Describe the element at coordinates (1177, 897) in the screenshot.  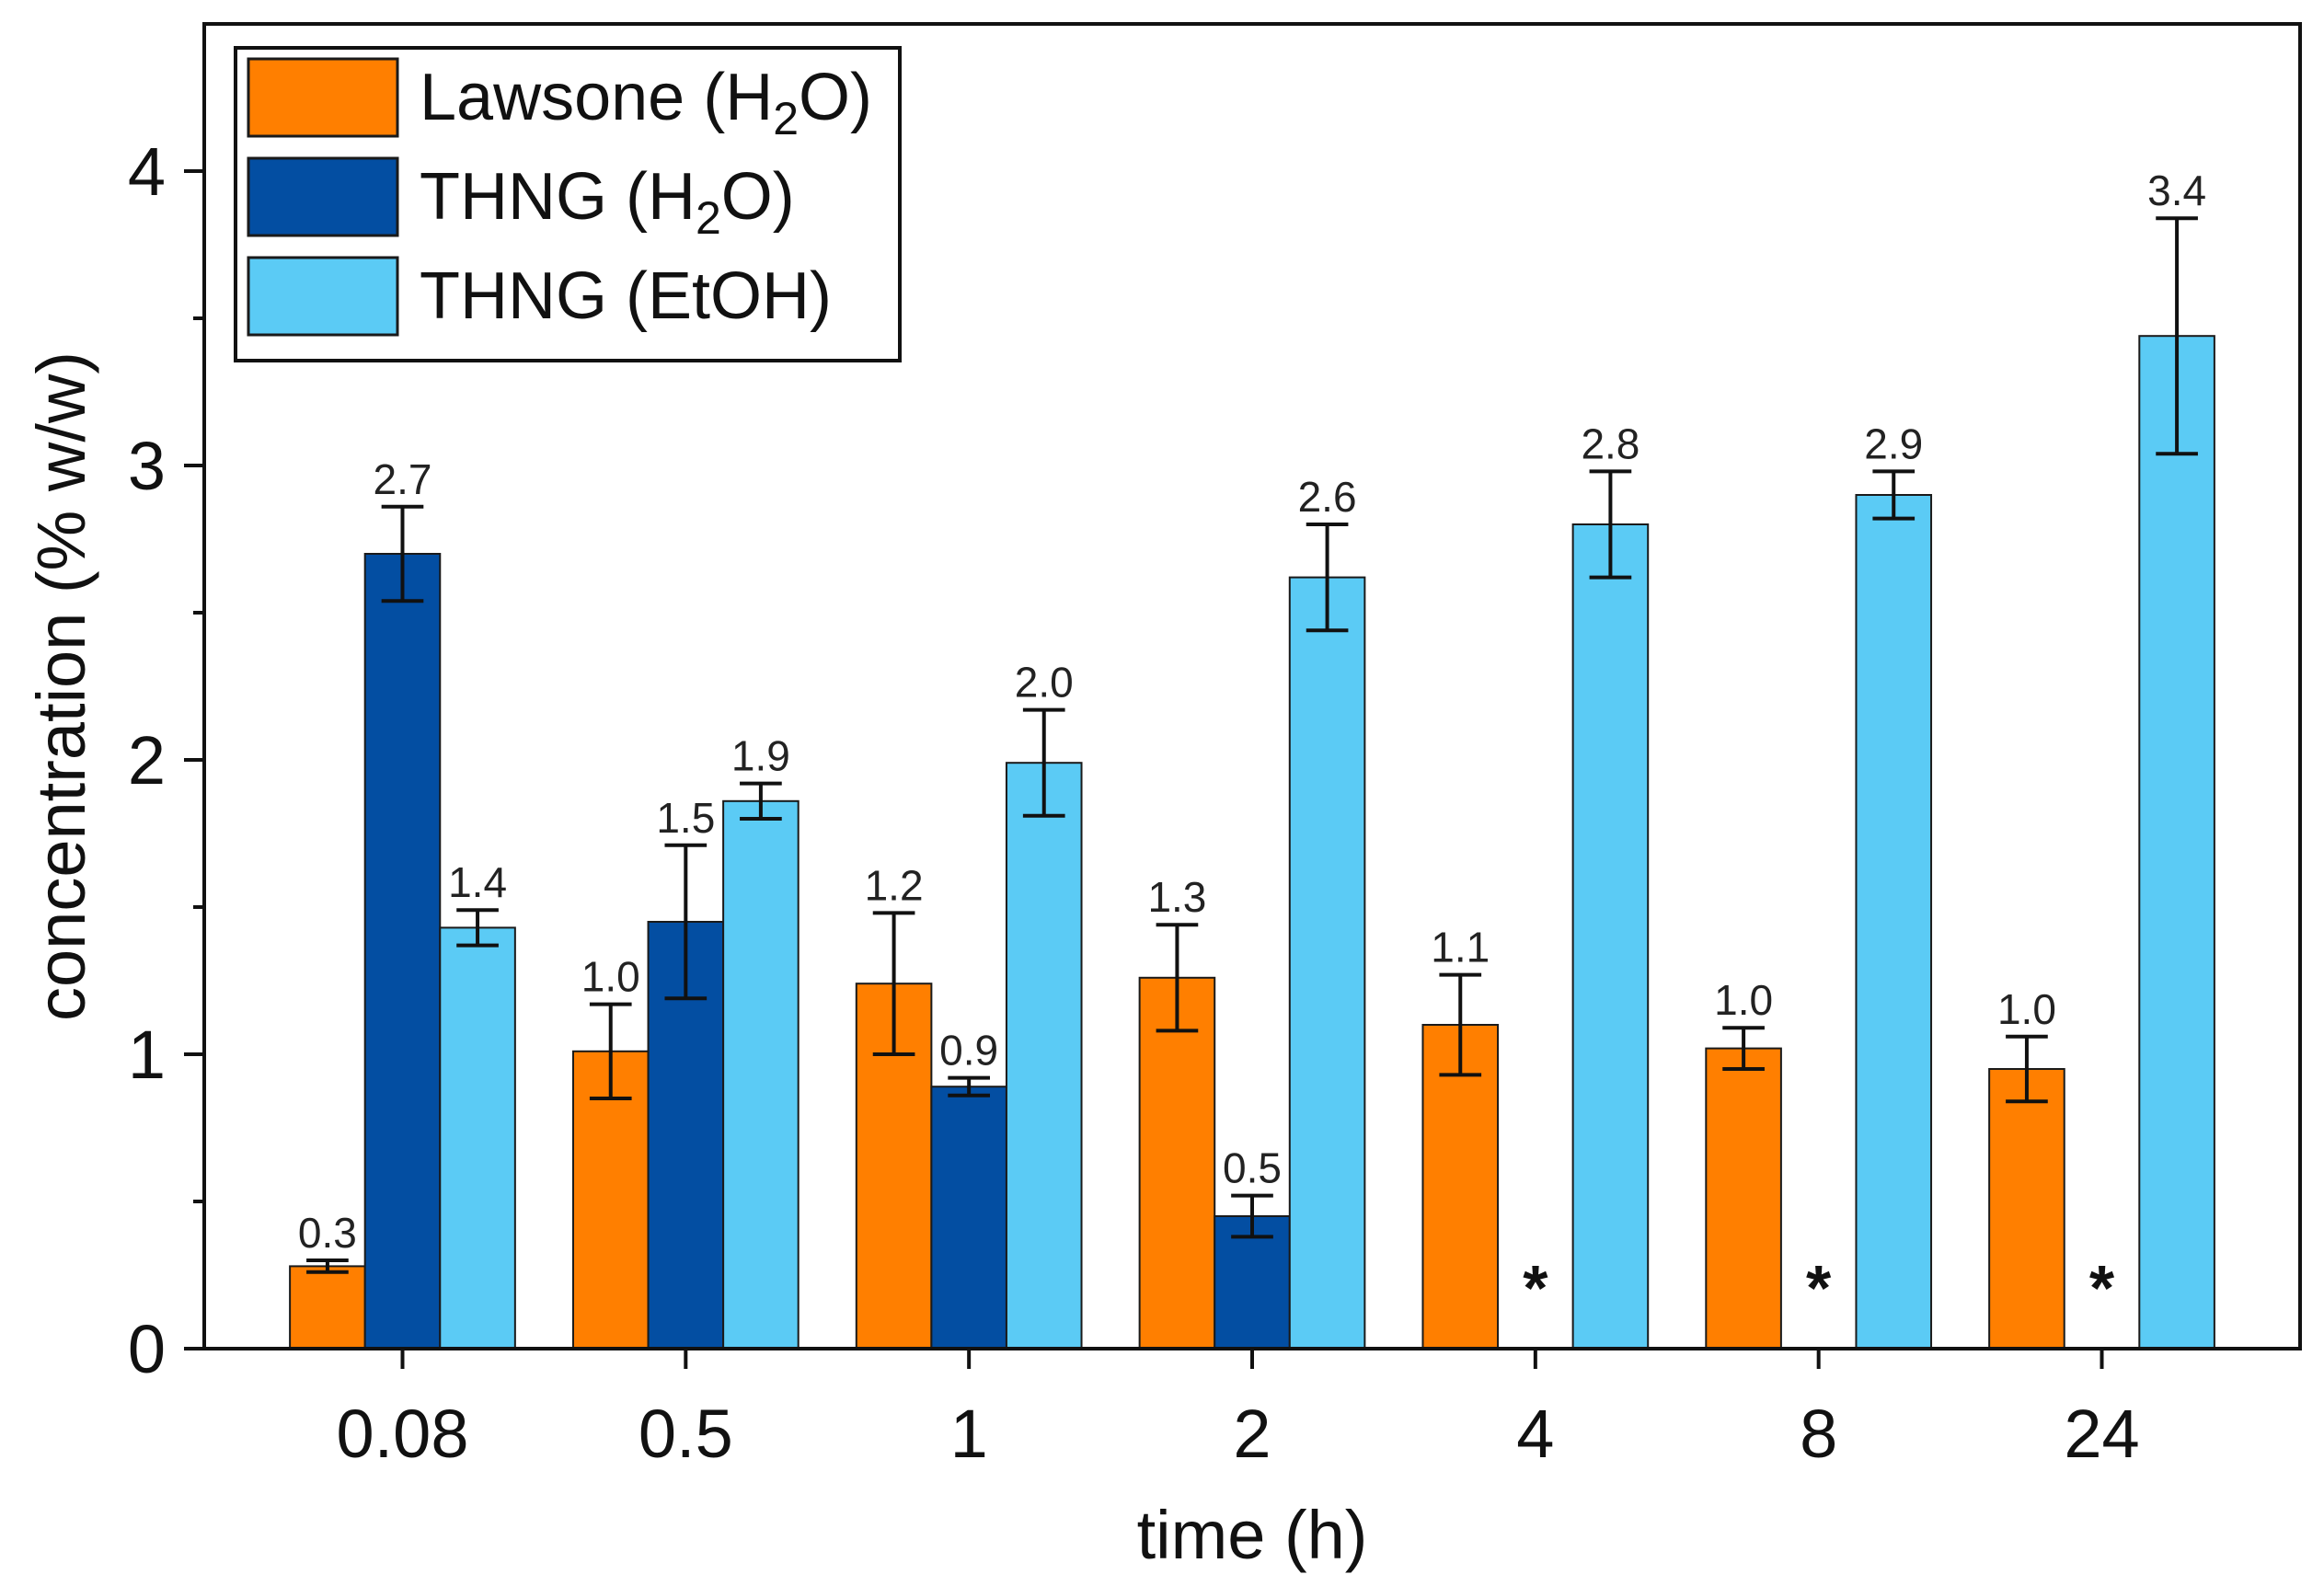
I see `data-label-series1-2: 1.3` at that location.